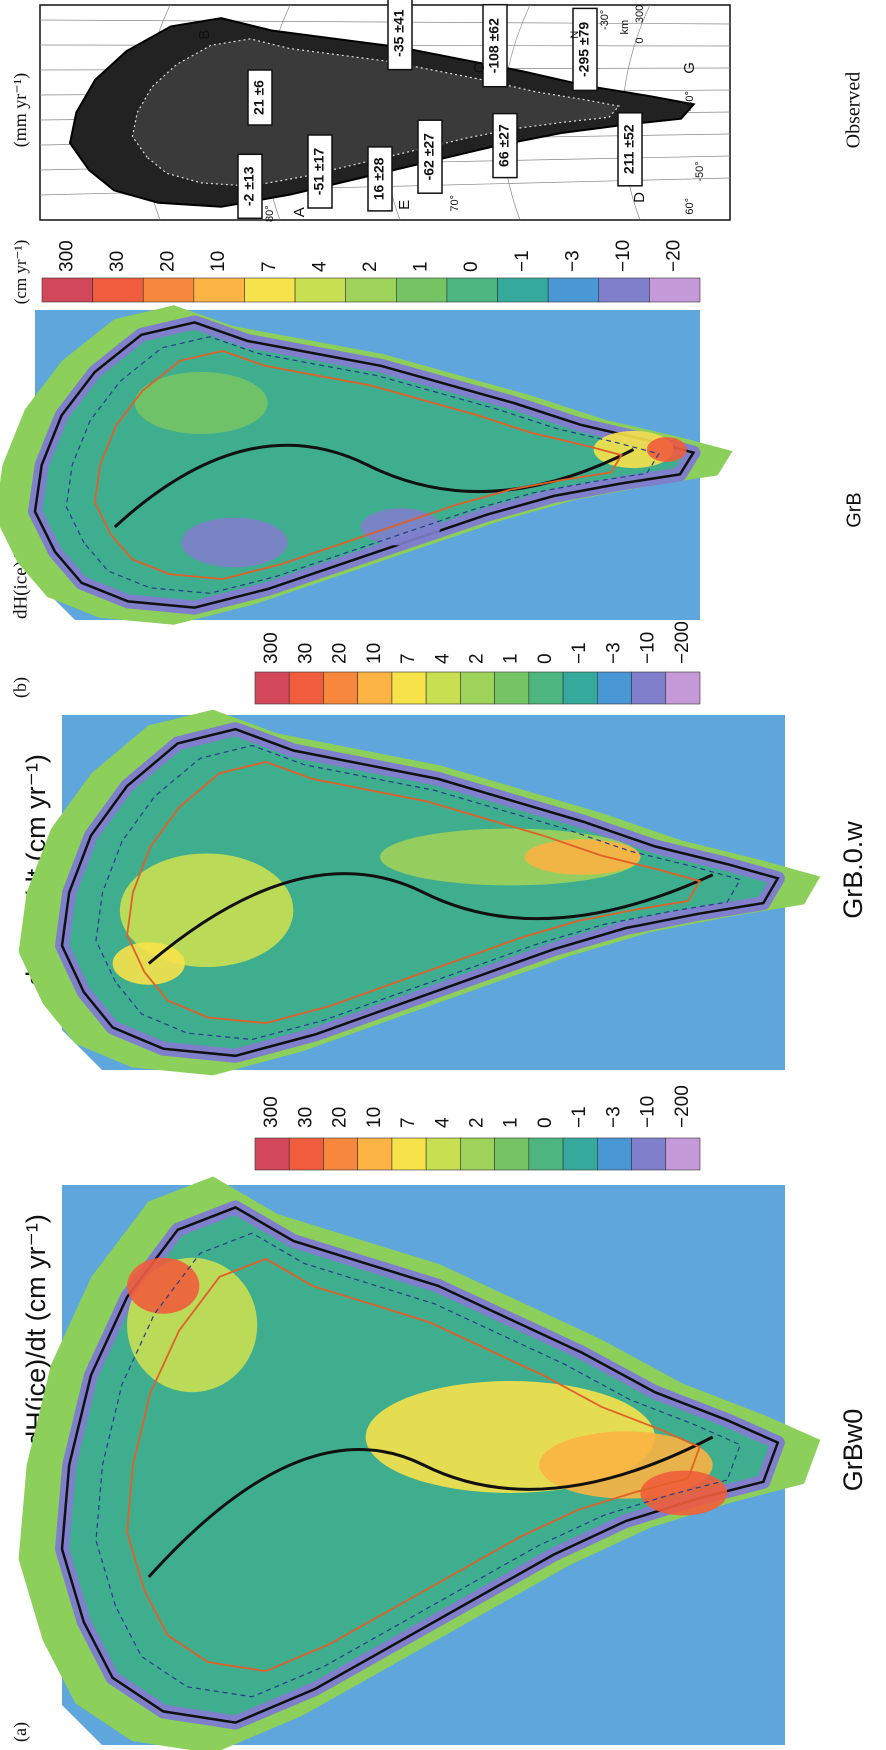  What do you see at coordinates (479, 67) in the screenshot?
I see `section-letter: C` at bounding box center [479, 67].